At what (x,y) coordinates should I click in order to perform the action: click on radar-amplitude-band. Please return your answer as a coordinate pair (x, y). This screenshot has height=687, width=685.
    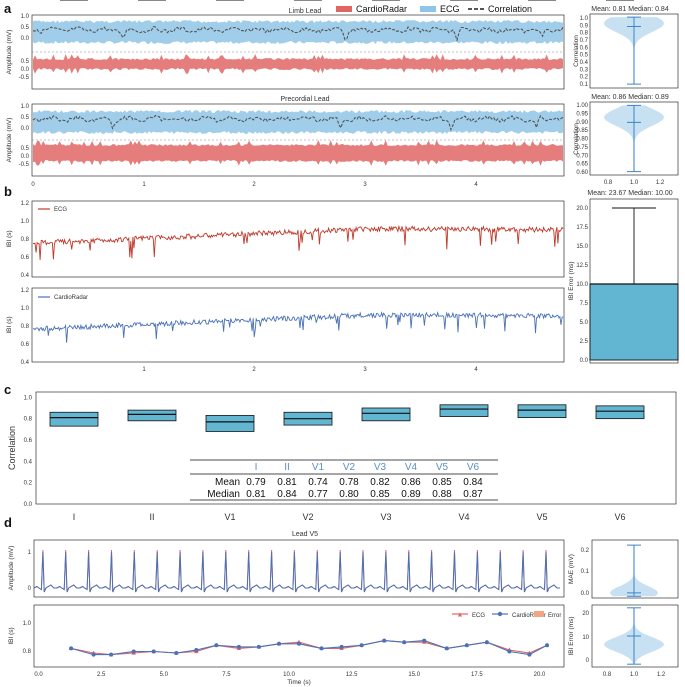
    Looking at the image, I should click on (298, 64).